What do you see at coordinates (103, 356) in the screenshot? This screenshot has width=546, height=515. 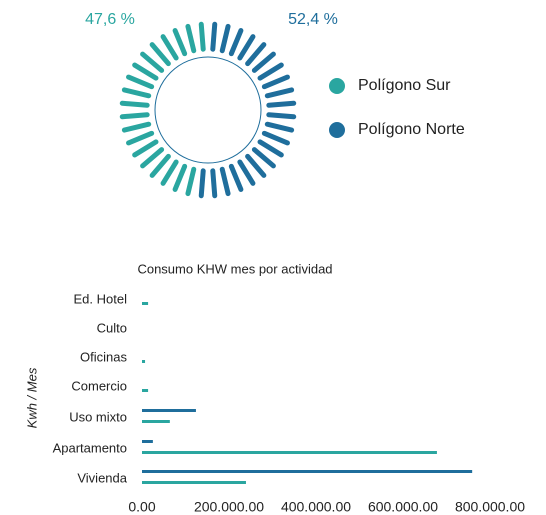 I see `category-label: Oficinas` at bounding box center [103, 356].